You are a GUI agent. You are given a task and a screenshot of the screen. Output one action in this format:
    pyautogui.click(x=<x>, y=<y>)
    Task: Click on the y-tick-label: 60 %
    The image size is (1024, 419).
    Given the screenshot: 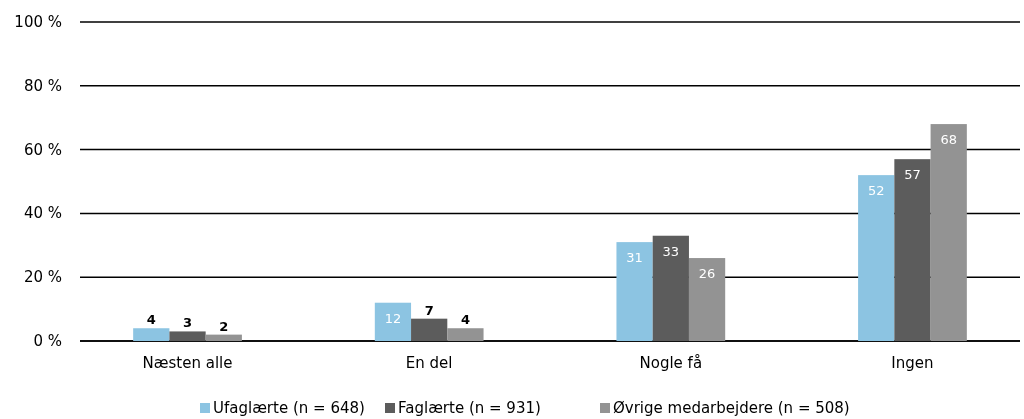 What is the action you would take?
    pyautogui.click(x=42, y=149)
    